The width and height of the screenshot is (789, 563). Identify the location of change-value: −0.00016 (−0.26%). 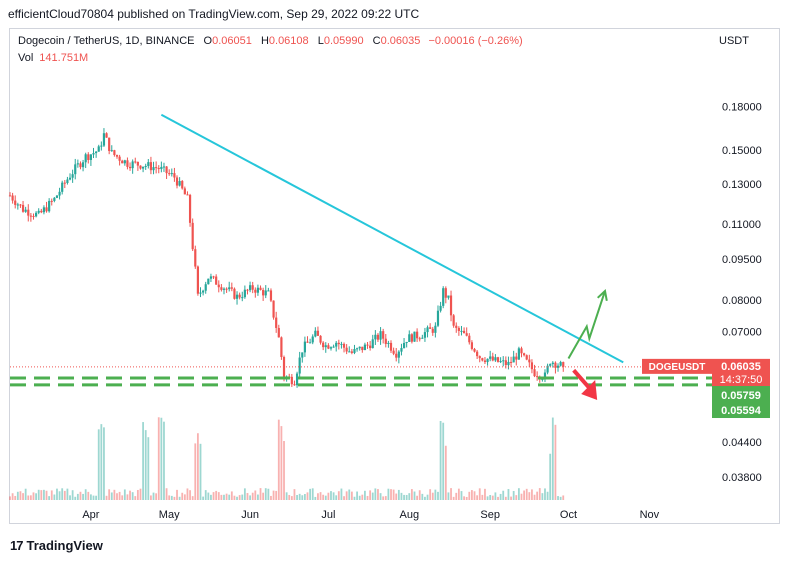
(475, 41).